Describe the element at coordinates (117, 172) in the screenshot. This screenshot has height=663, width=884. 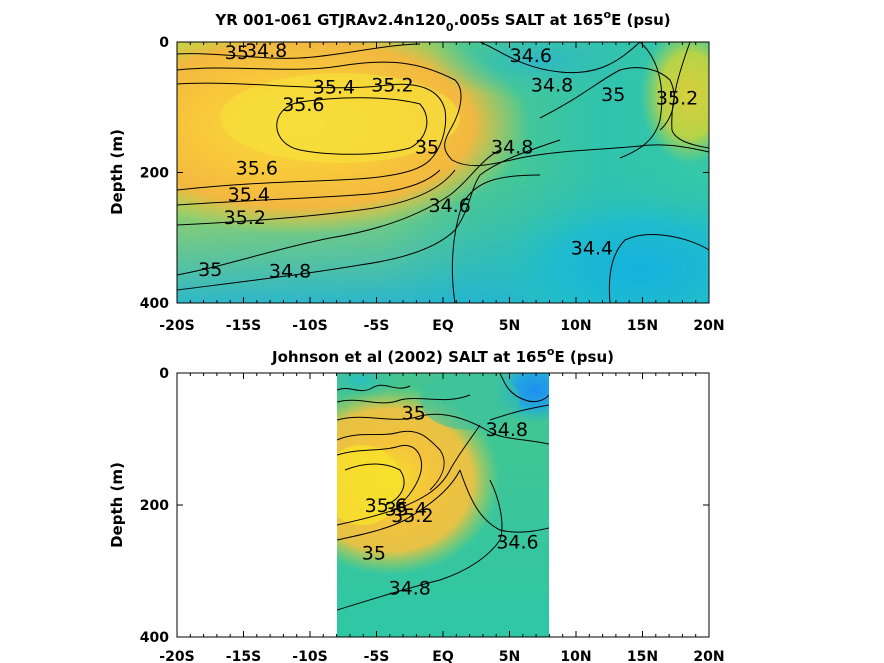
I see `panel-1-ylabel: Depth (m)` at that location.